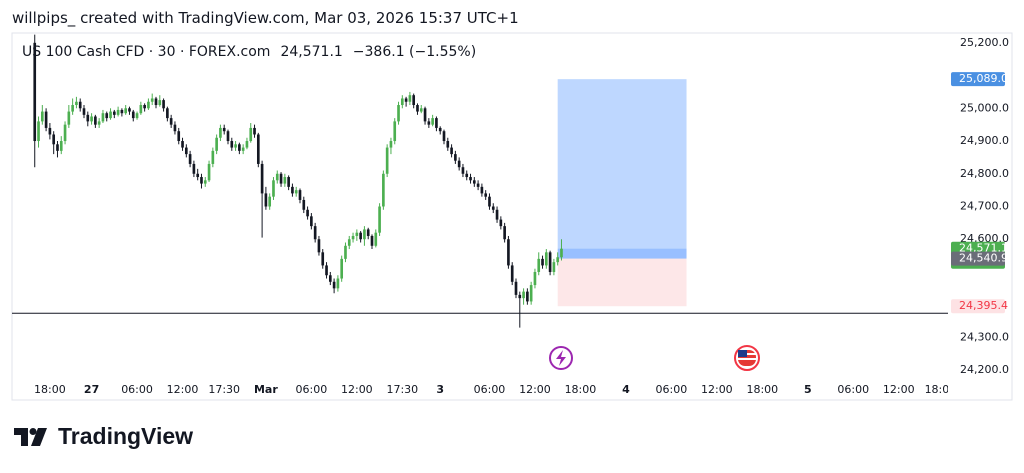  Describe the element at coordinates (414, 52) in the screenshot. I see `change: −386.1 (−1.55%)` at that location.